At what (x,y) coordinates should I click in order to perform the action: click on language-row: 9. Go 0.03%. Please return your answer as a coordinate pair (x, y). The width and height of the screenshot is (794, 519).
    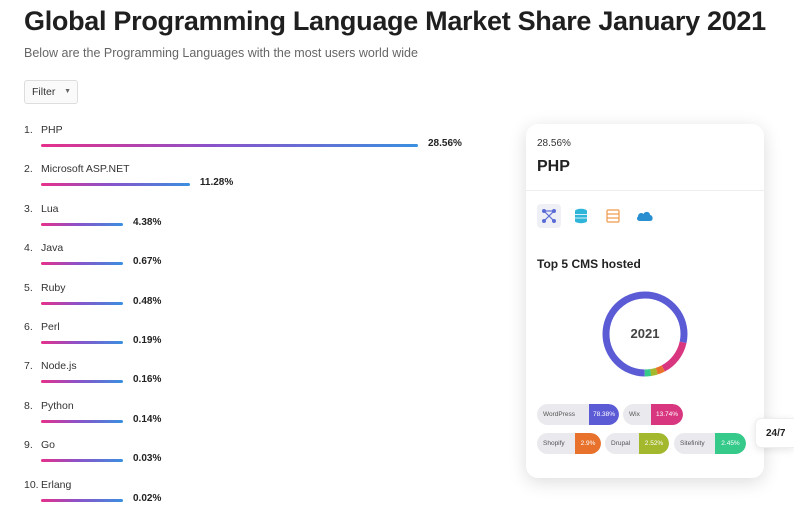
    Looking at the image, I should click on (264, 458).